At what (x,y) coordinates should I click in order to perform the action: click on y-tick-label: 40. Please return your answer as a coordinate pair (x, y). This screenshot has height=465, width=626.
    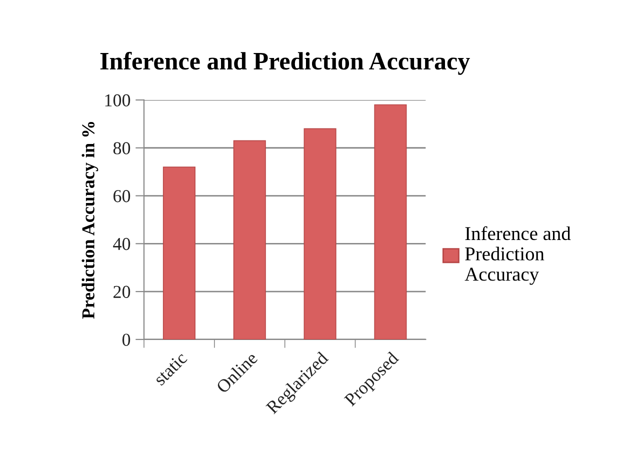
    Looking at the image, I should click on (121, 244).